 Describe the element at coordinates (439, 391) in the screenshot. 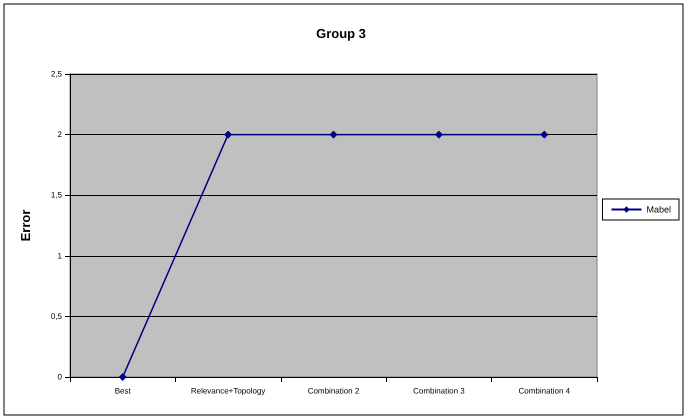

I see `x-tick-label: Combination 3` at that location.